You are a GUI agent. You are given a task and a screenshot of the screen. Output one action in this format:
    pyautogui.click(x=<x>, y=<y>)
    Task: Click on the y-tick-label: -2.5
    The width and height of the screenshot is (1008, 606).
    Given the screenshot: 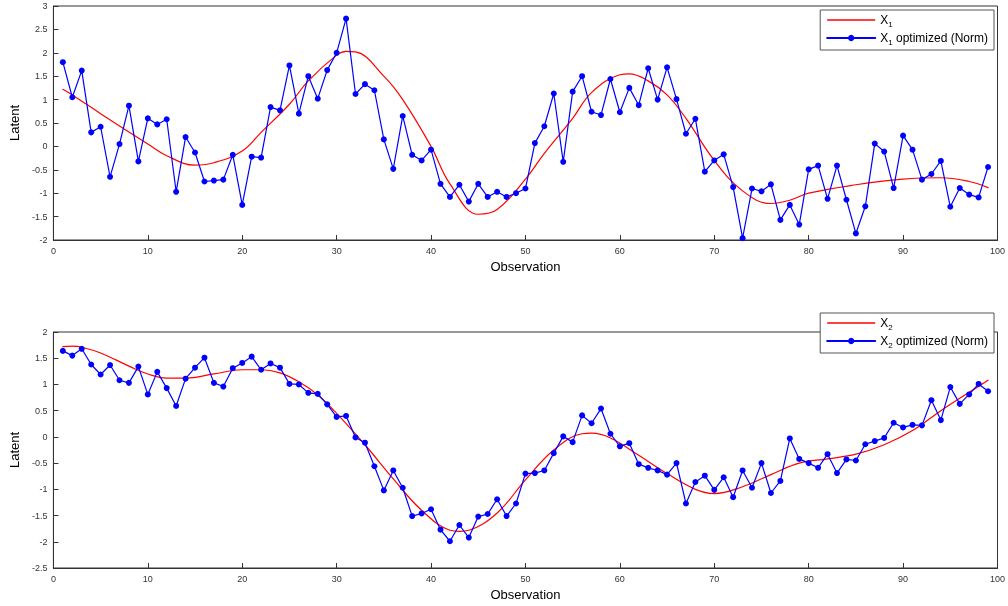 What is the action you would take?
    pyautogui.click(x=39, y=568)
    